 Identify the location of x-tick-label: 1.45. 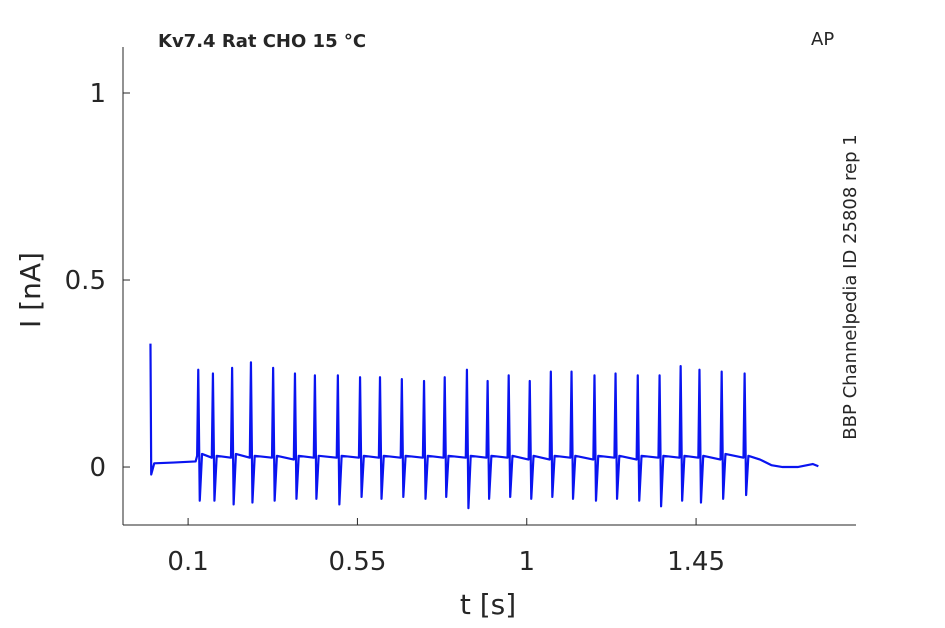
(696, 562).